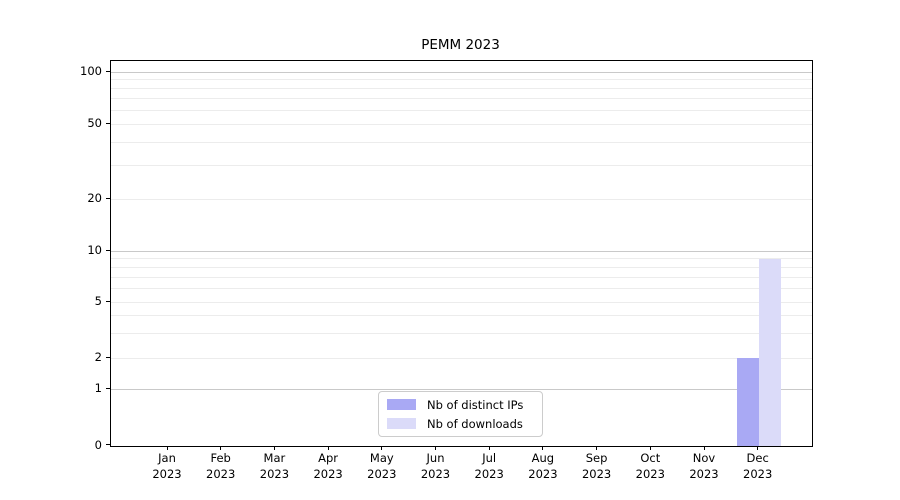 The height and width of the screenshot is (500, 900). What do you see at coordinates (167, 458) in the screenshot?
I see `x-tick-month: Jan` at bounding box center [167, 458].